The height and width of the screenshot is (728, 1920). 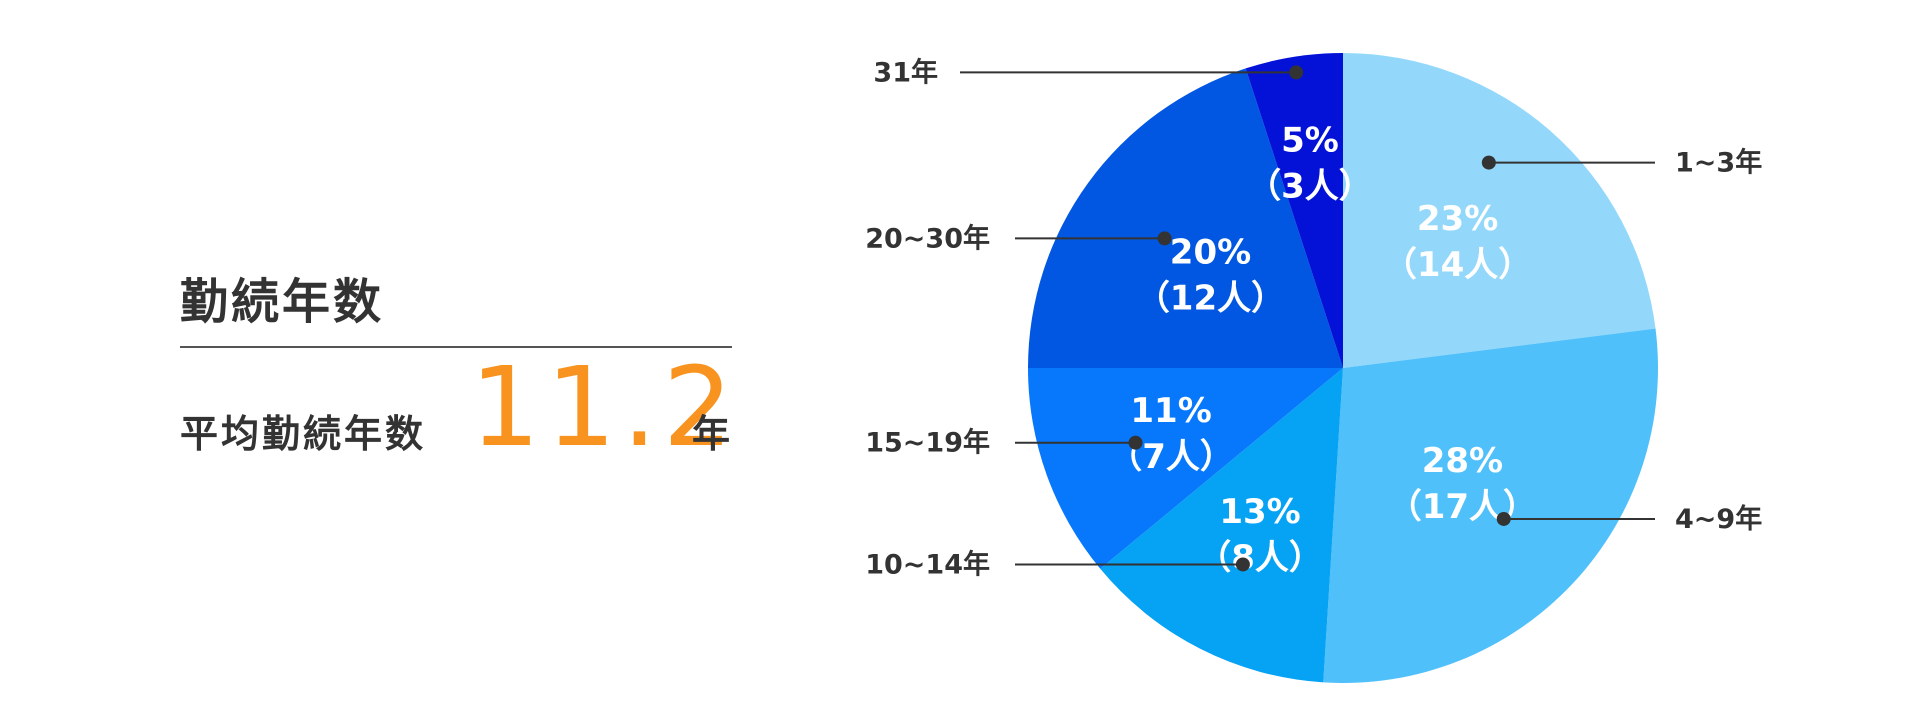 What do you see at coordinates (604, 407) in the screenshot?
I see `average-tenure-value: 11.2` at bounding box center [604, 407].